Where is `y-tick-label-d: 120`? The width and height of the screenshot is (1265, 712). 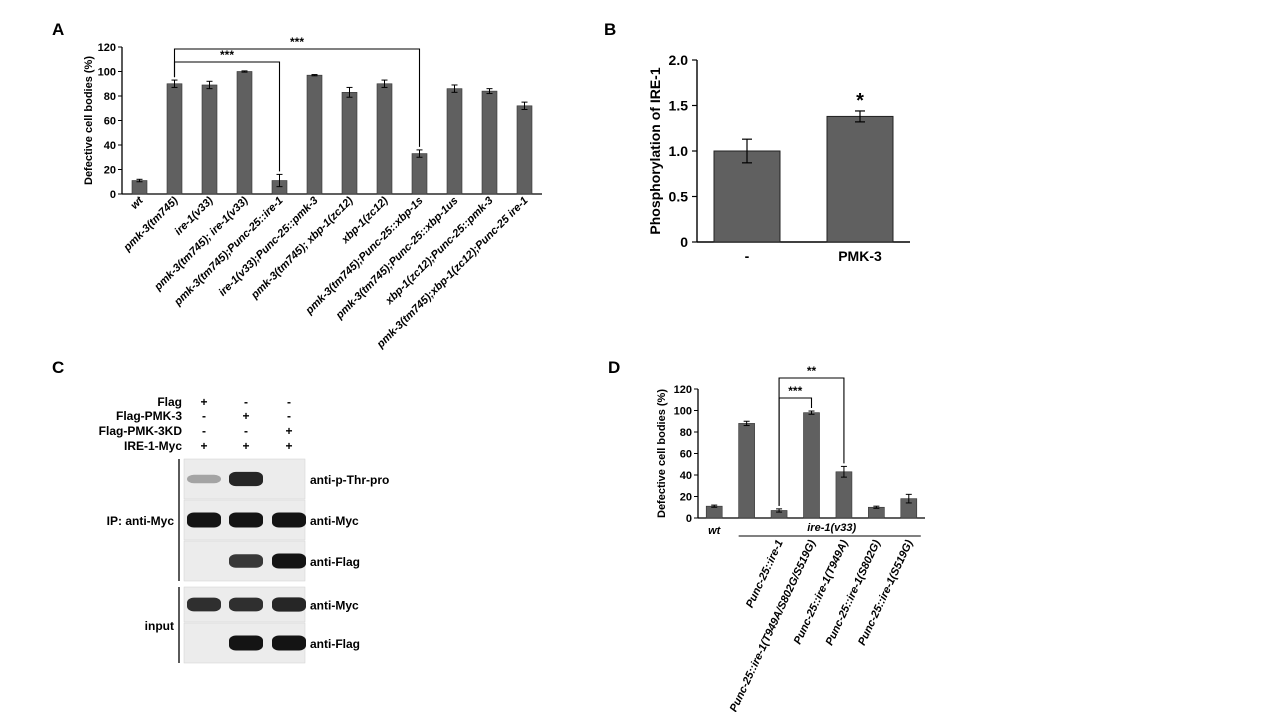
y-tick-label-d: 120 is located at coordinates (683, 390).